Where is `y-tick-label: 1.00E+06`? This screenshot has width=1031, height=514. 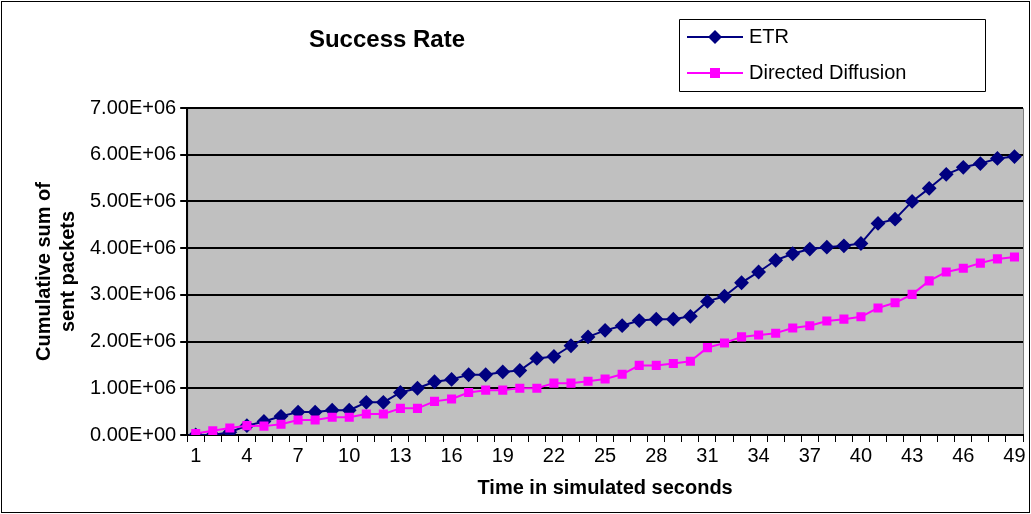 y-tick-label: 1.00E+06 is located at coordinates (133, 386).